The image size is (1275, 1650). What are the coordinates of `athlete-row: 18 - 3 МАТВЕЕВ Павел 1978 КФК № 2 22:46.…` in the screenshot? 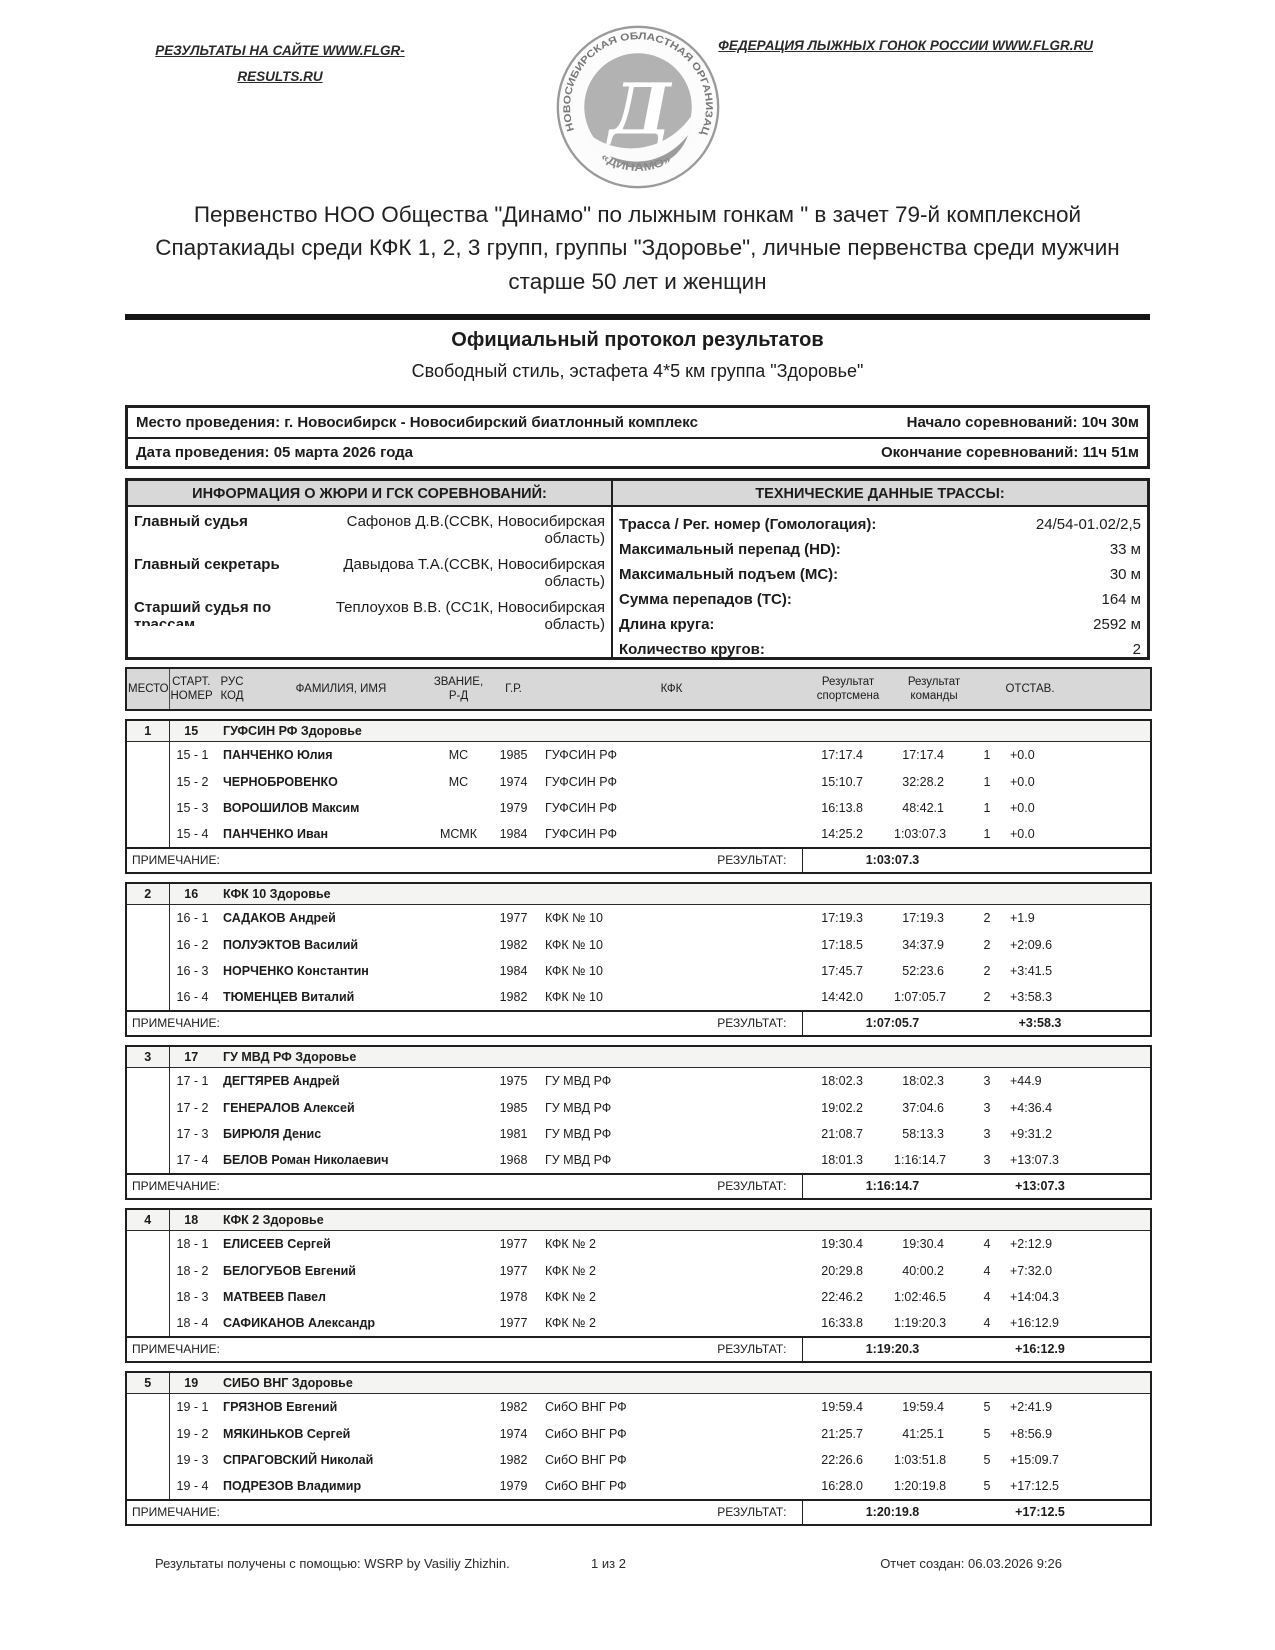 It's located at (638, 1297).